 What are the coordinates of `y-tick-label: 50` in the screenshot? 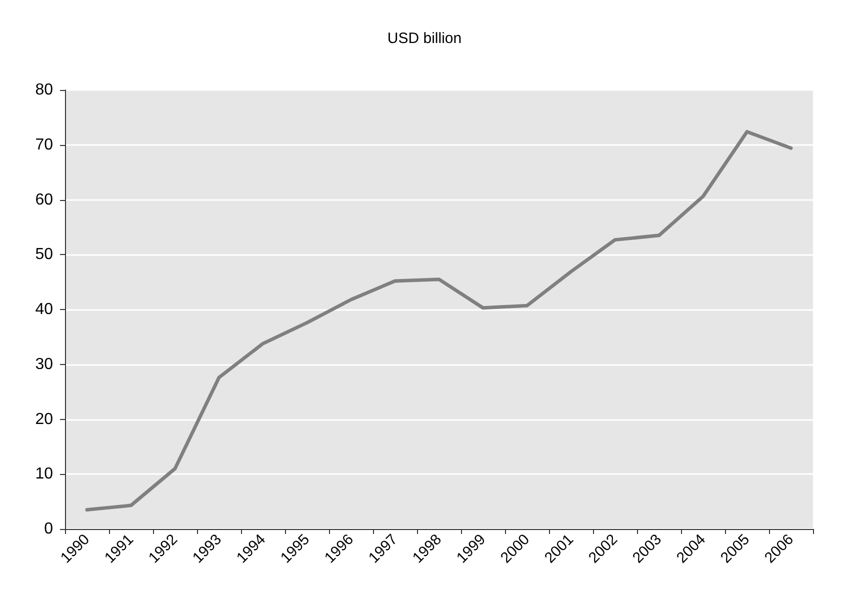 It's located at (44, 255).